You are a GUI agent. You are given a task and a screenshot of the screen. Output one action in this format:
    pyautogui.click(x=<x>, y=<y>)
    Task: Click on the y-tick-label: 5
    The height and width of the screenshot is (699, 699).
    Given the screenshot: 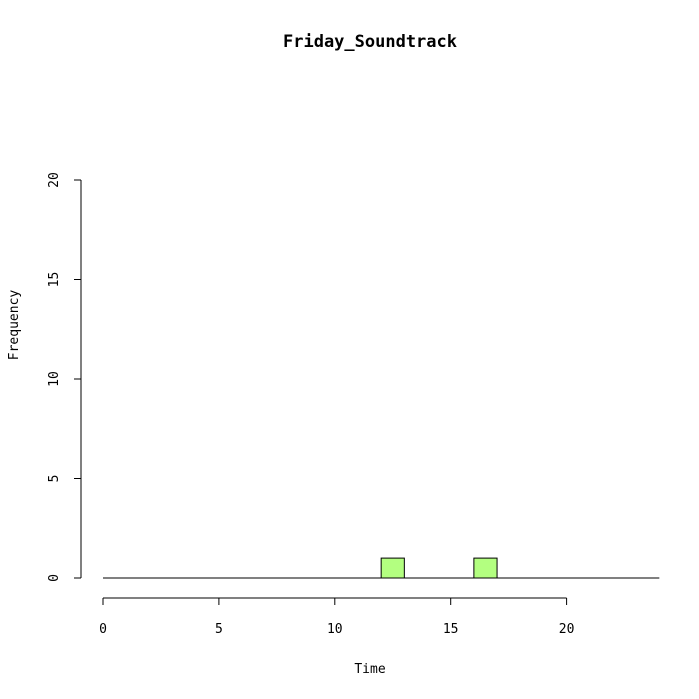 What is the action you would take?
    pyautogui.click(x=54, y=479)
    